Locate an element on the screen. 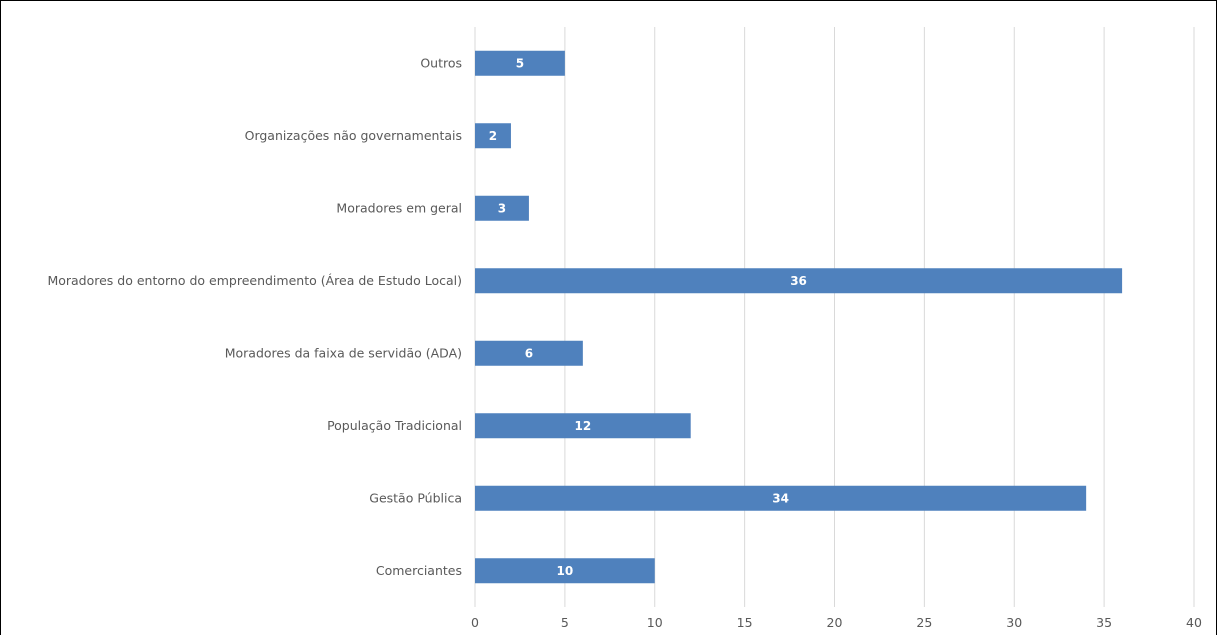 This screenshot has width=1217, height=636. bar-value-label: 3 is located at coordinates (502, 208).